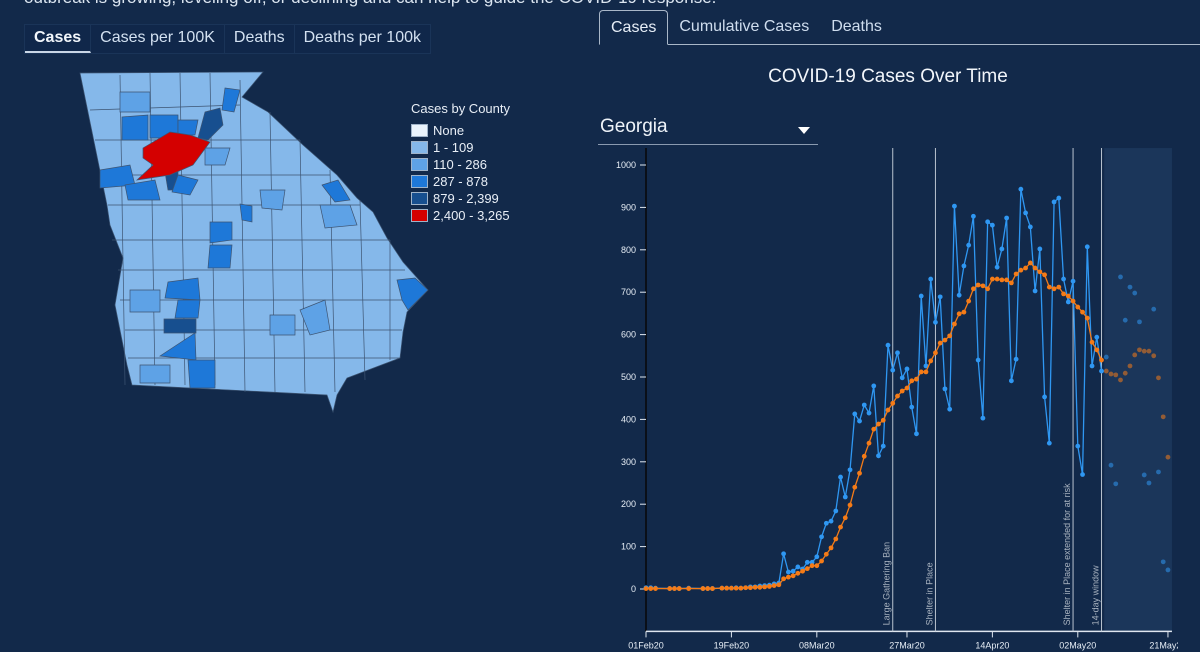  What do you see at coordinates (887, 584) in the screenshot?
I see `annotation-label: Large Gathering Ban` at bounding box center [887, 584].